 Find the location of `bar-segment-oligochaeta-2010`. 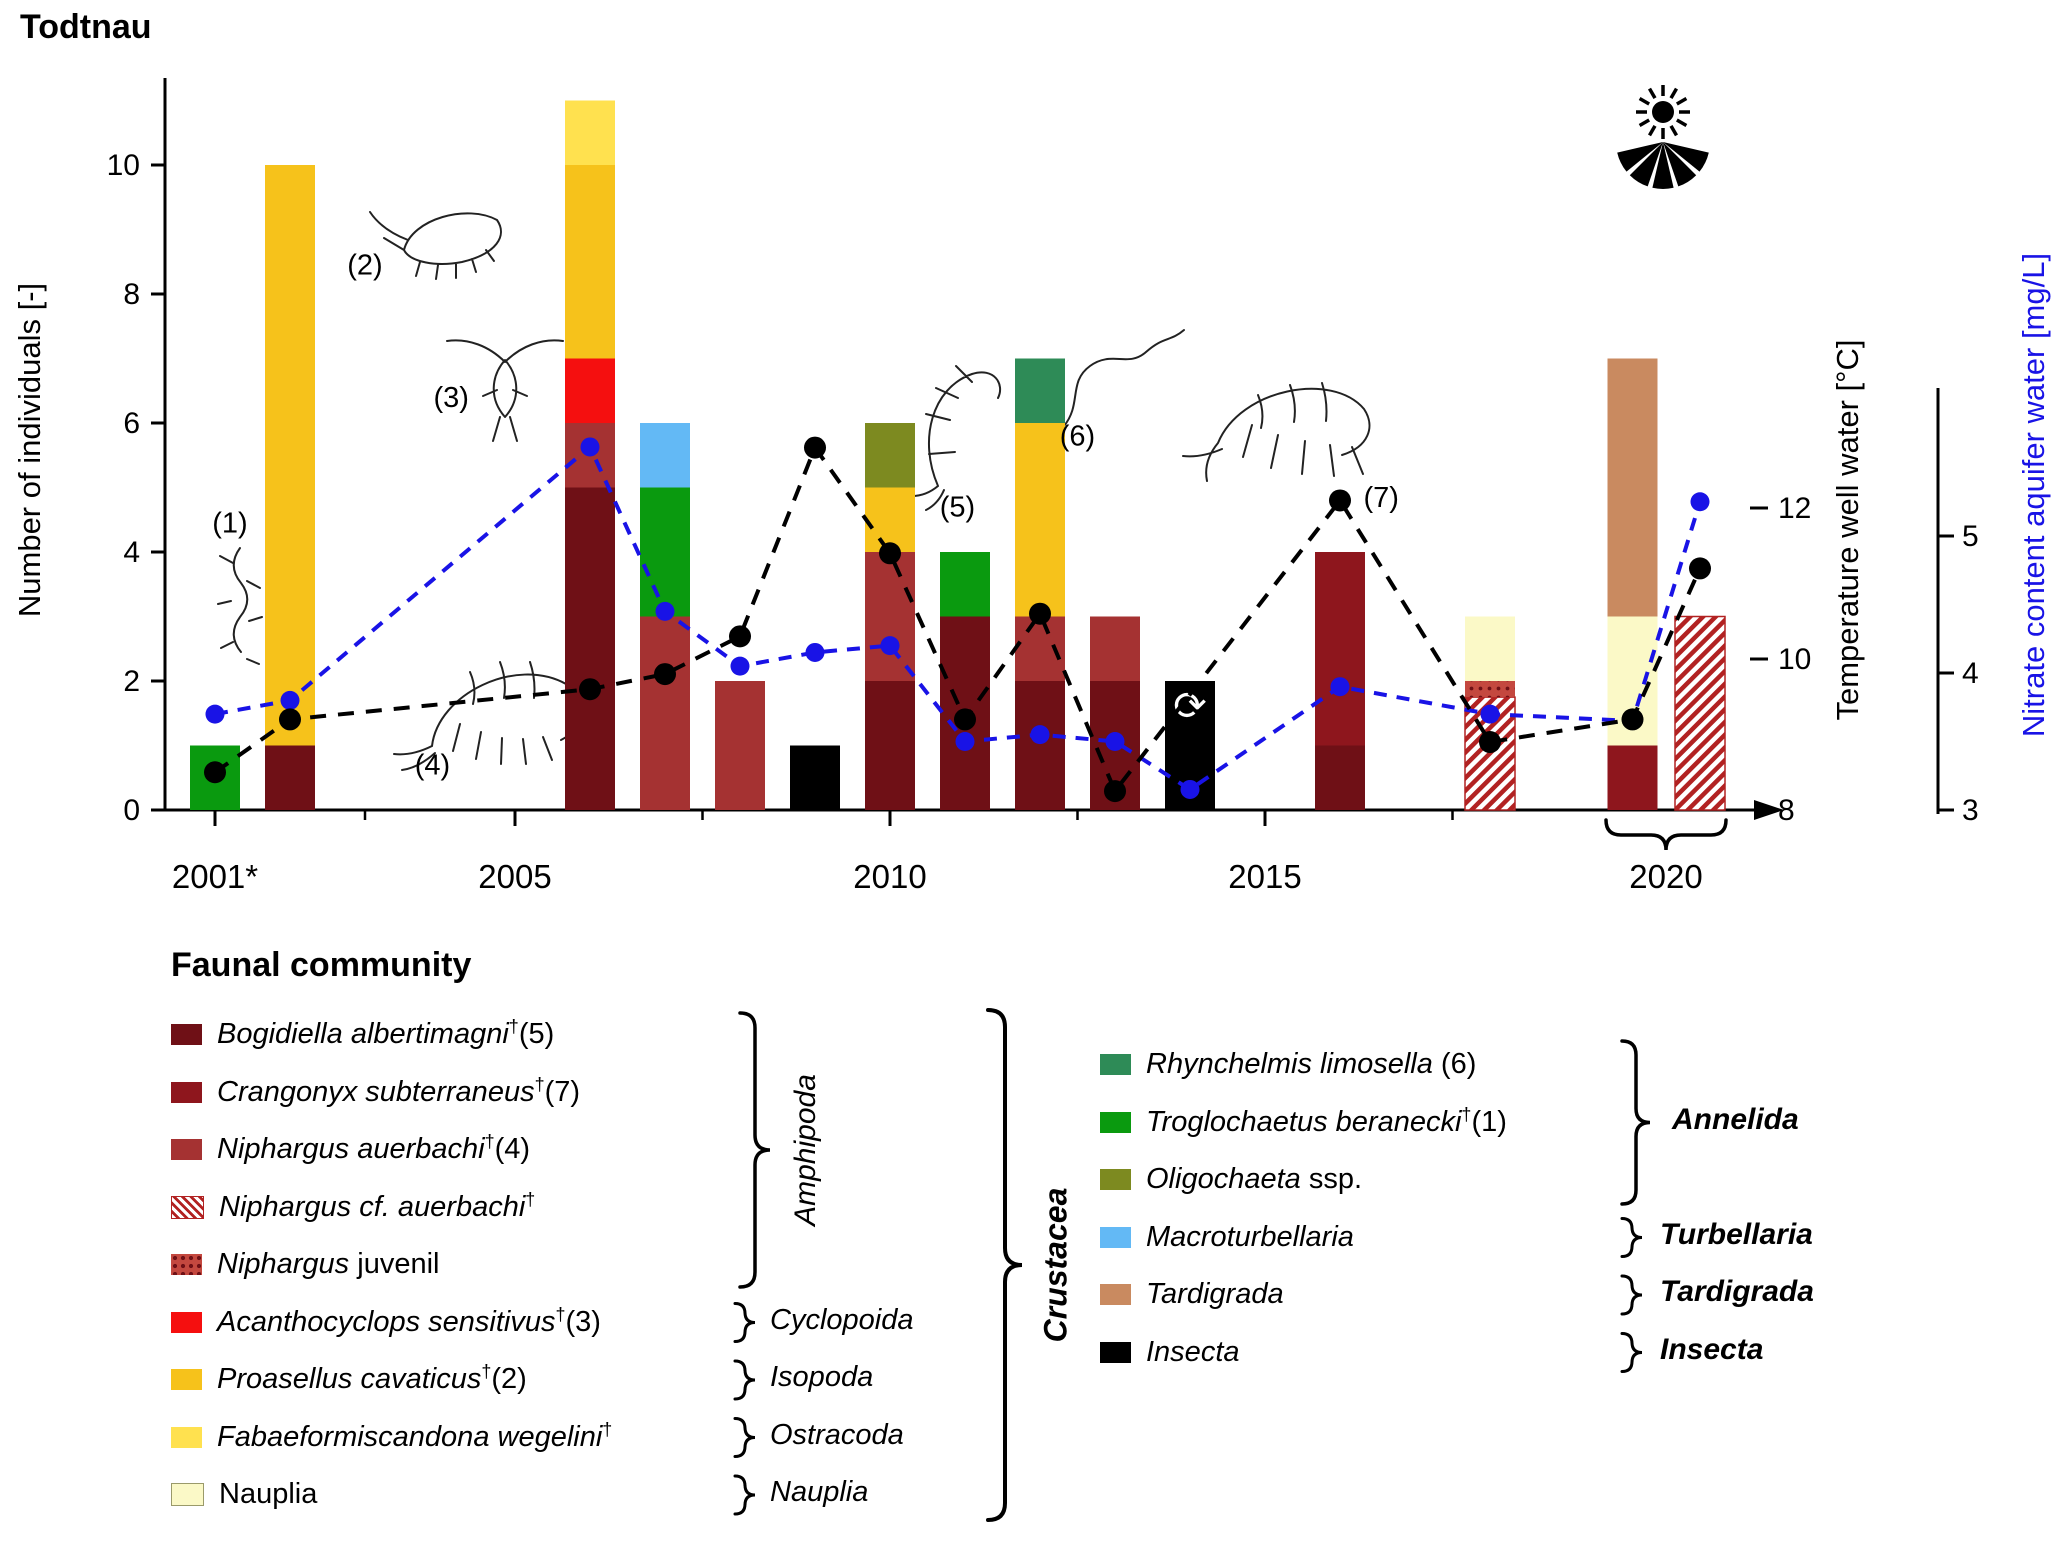

bar-segment-oligochaeta-2010 is located at coordinates (890, 455).